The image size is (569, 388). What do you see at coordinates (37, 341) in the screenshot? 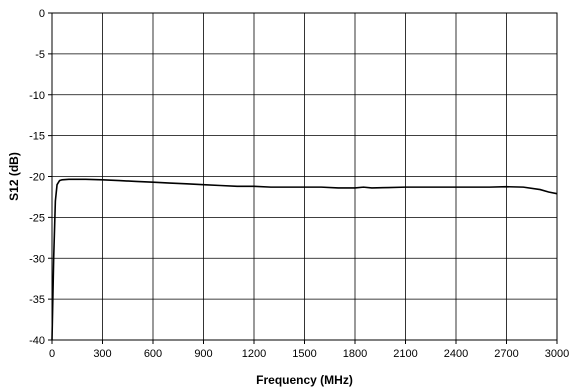
I see `y-tick-label: -40` at bounding box center [37, 341].